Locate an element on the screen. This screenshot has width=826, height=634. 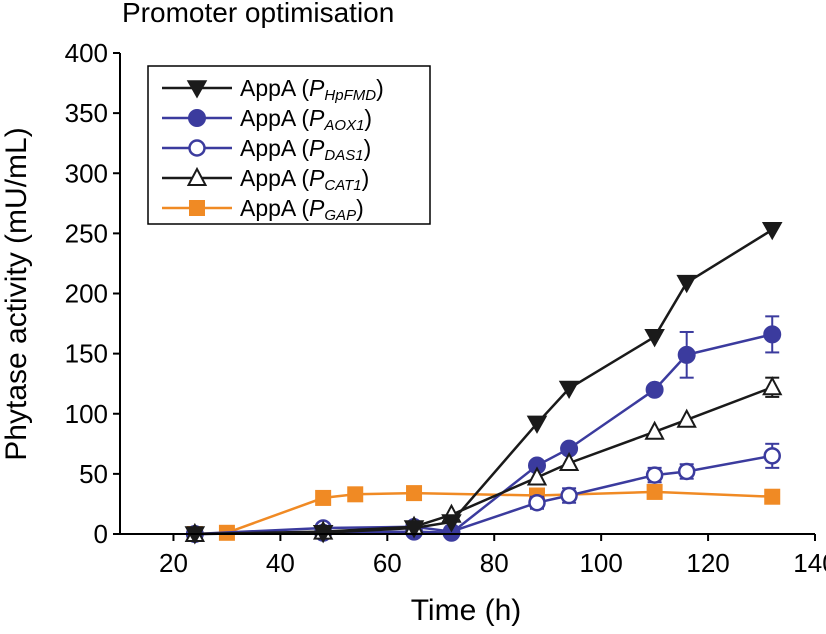
legend-label: AppA (PGAP) is located at coordinates (302, 209).